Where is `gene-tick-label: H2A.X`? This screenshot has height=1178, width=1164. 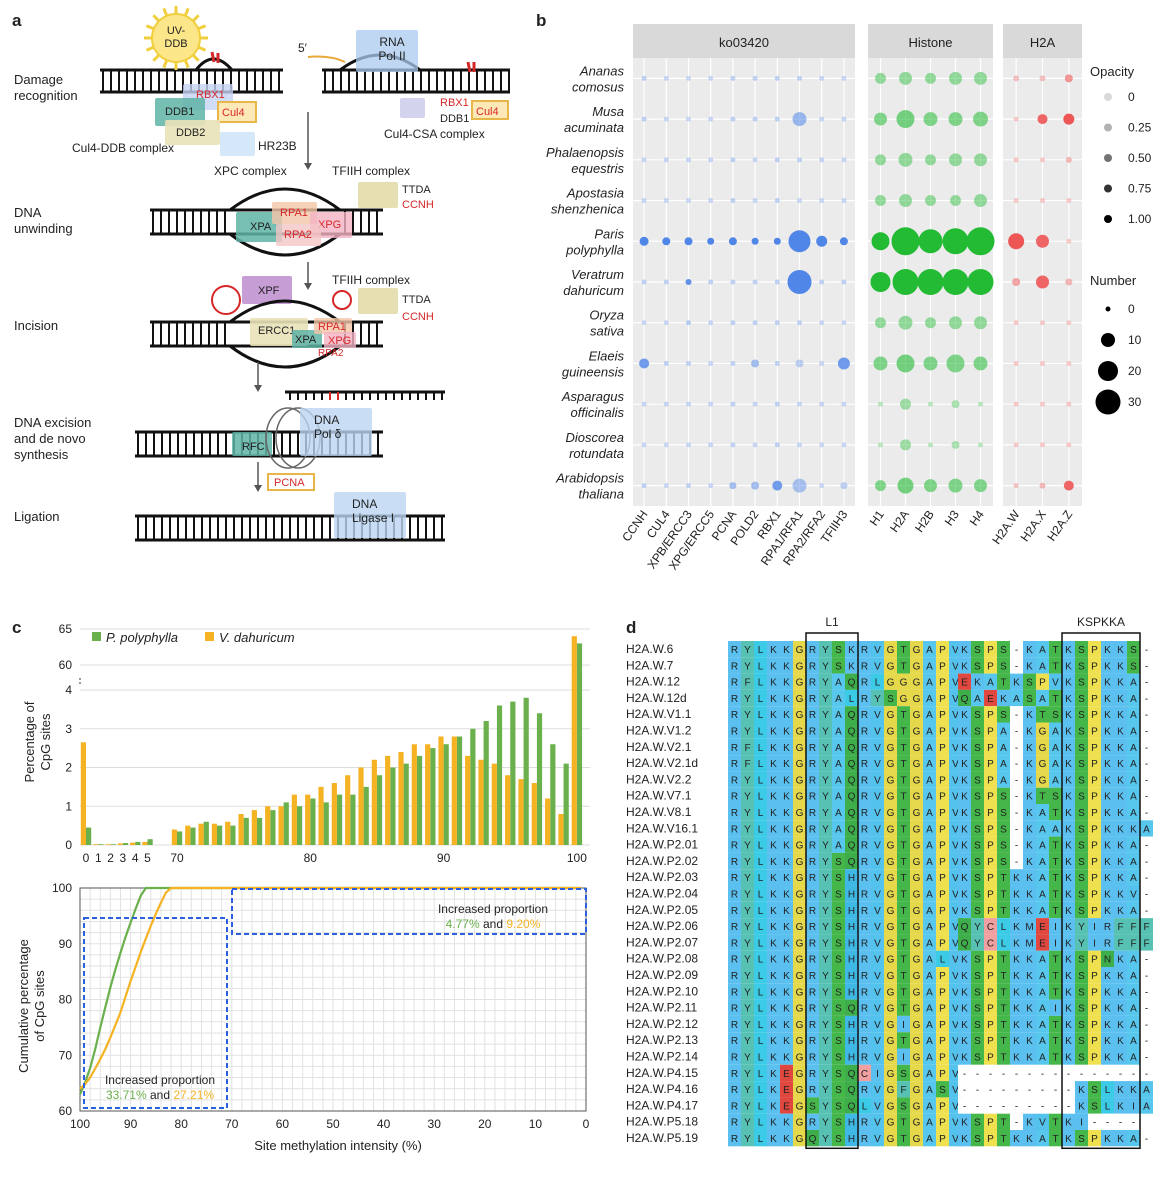
gene-tick-label: H2A.X is located at coordinates (1033, 526).